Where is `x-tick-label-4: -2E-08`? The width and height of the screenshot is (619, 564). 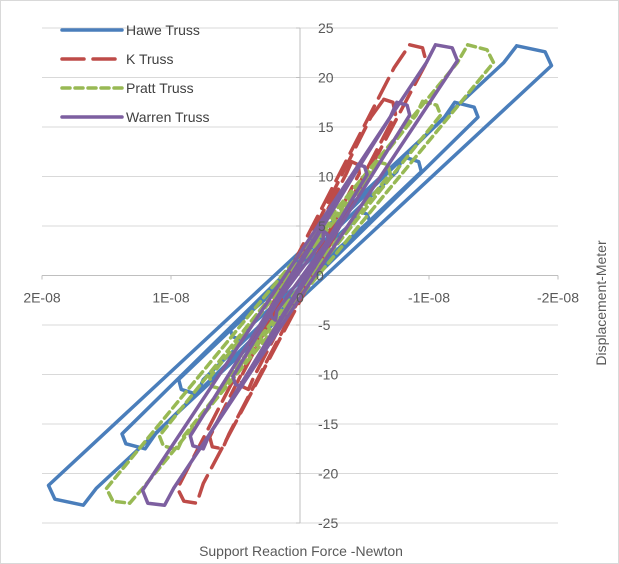
x-tick-label-4: -2E-08 is located at coordinates (558, 298).